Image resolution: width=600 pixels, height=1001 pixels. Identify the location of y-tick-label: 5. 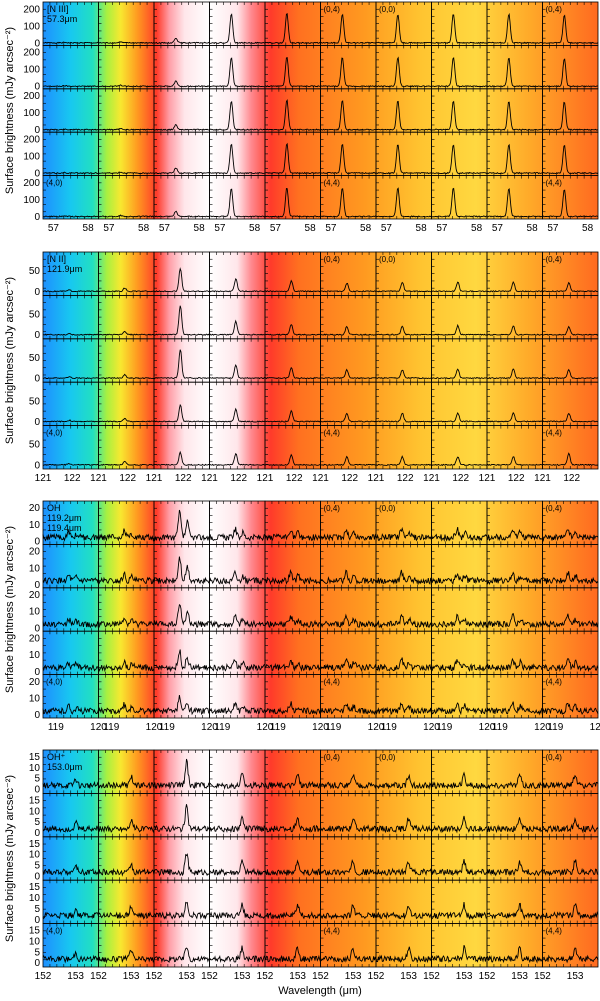
(37, 779).